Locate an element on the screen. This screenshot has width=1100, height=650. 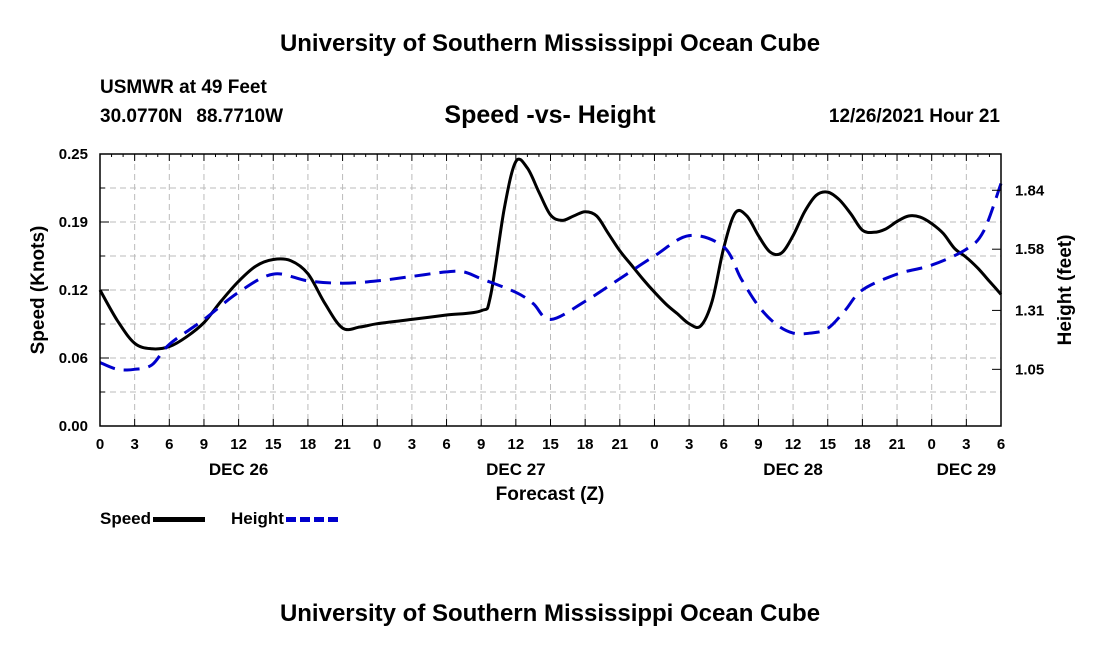
station-coordinates: 30.0770N 88.7710W is located at coordinates (191, 117).